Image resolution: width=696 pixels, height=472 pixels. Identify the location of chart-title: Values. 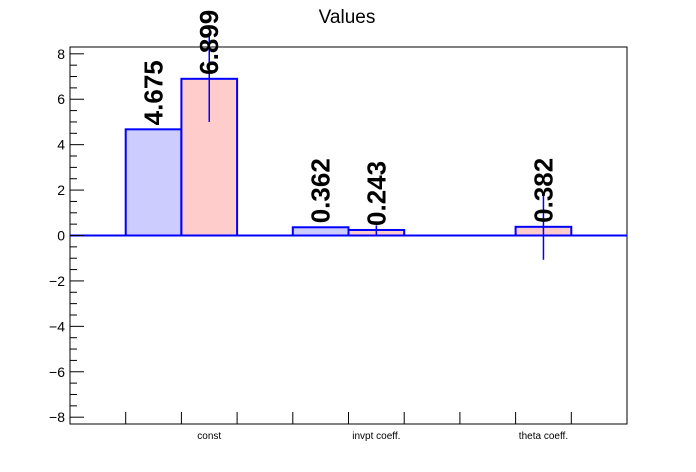
(347, 17).